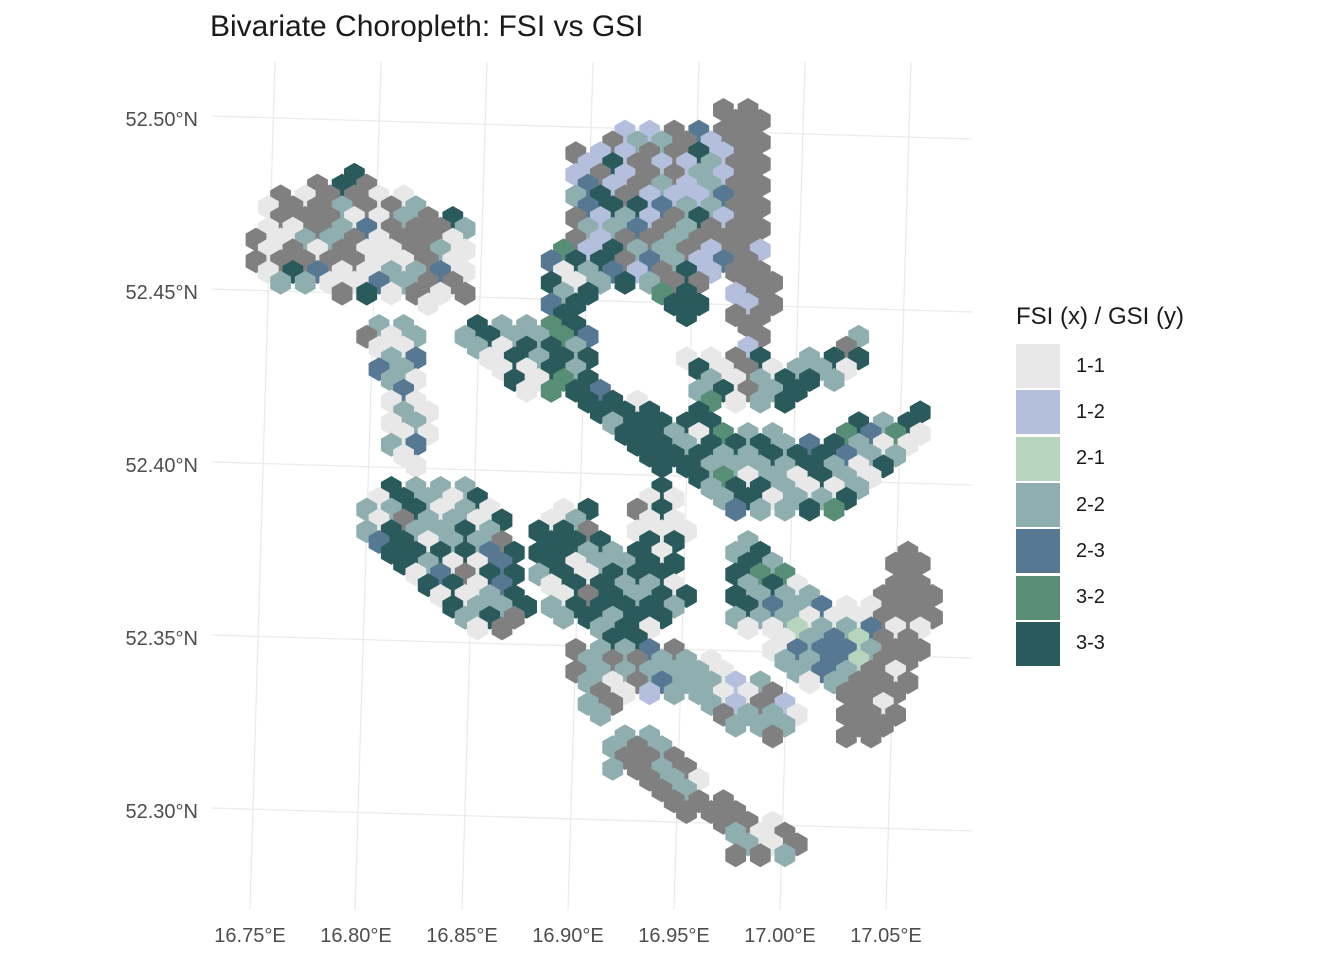 The width and height of the screenshot is (1344, 960). I want to click on legend-label: 1-1, so click(1090, 365).